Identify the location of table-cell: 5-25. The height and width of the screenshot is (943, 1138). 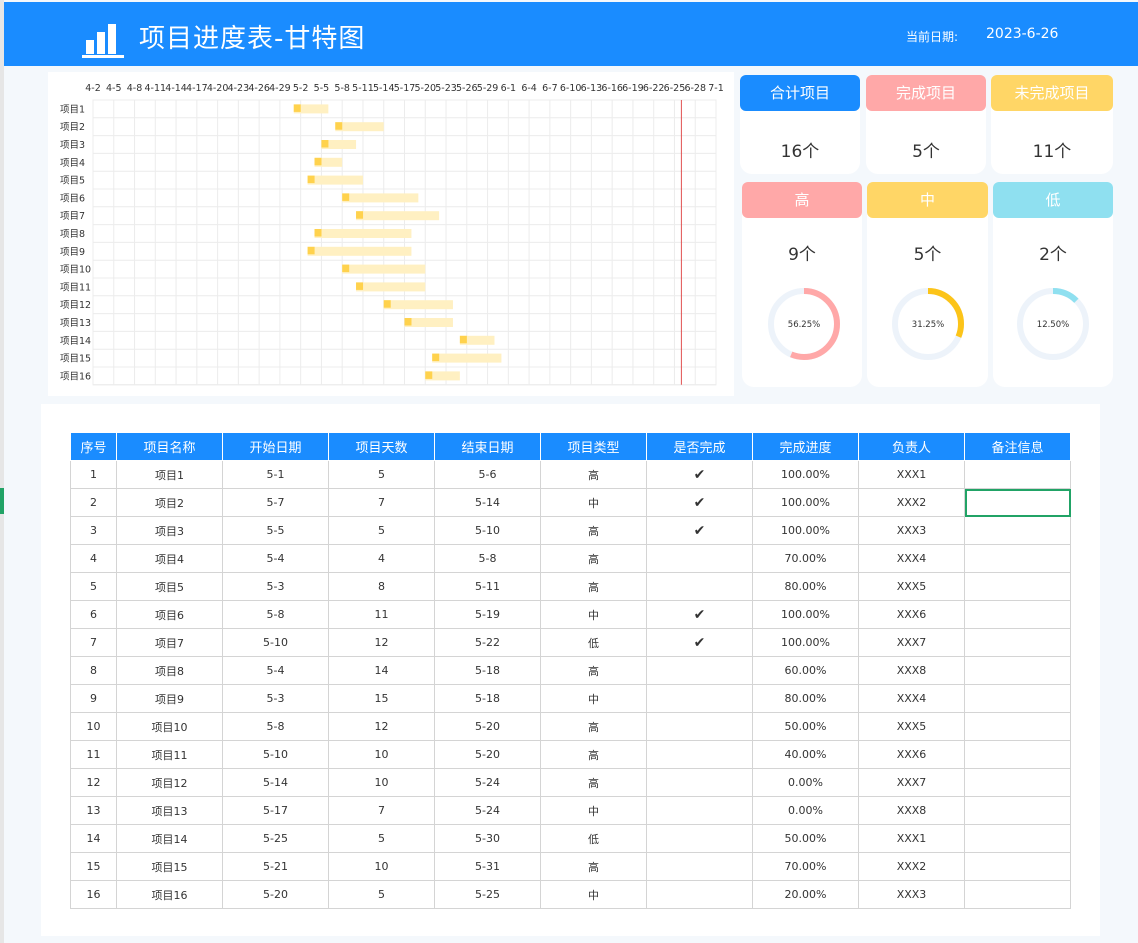
(275, 838).